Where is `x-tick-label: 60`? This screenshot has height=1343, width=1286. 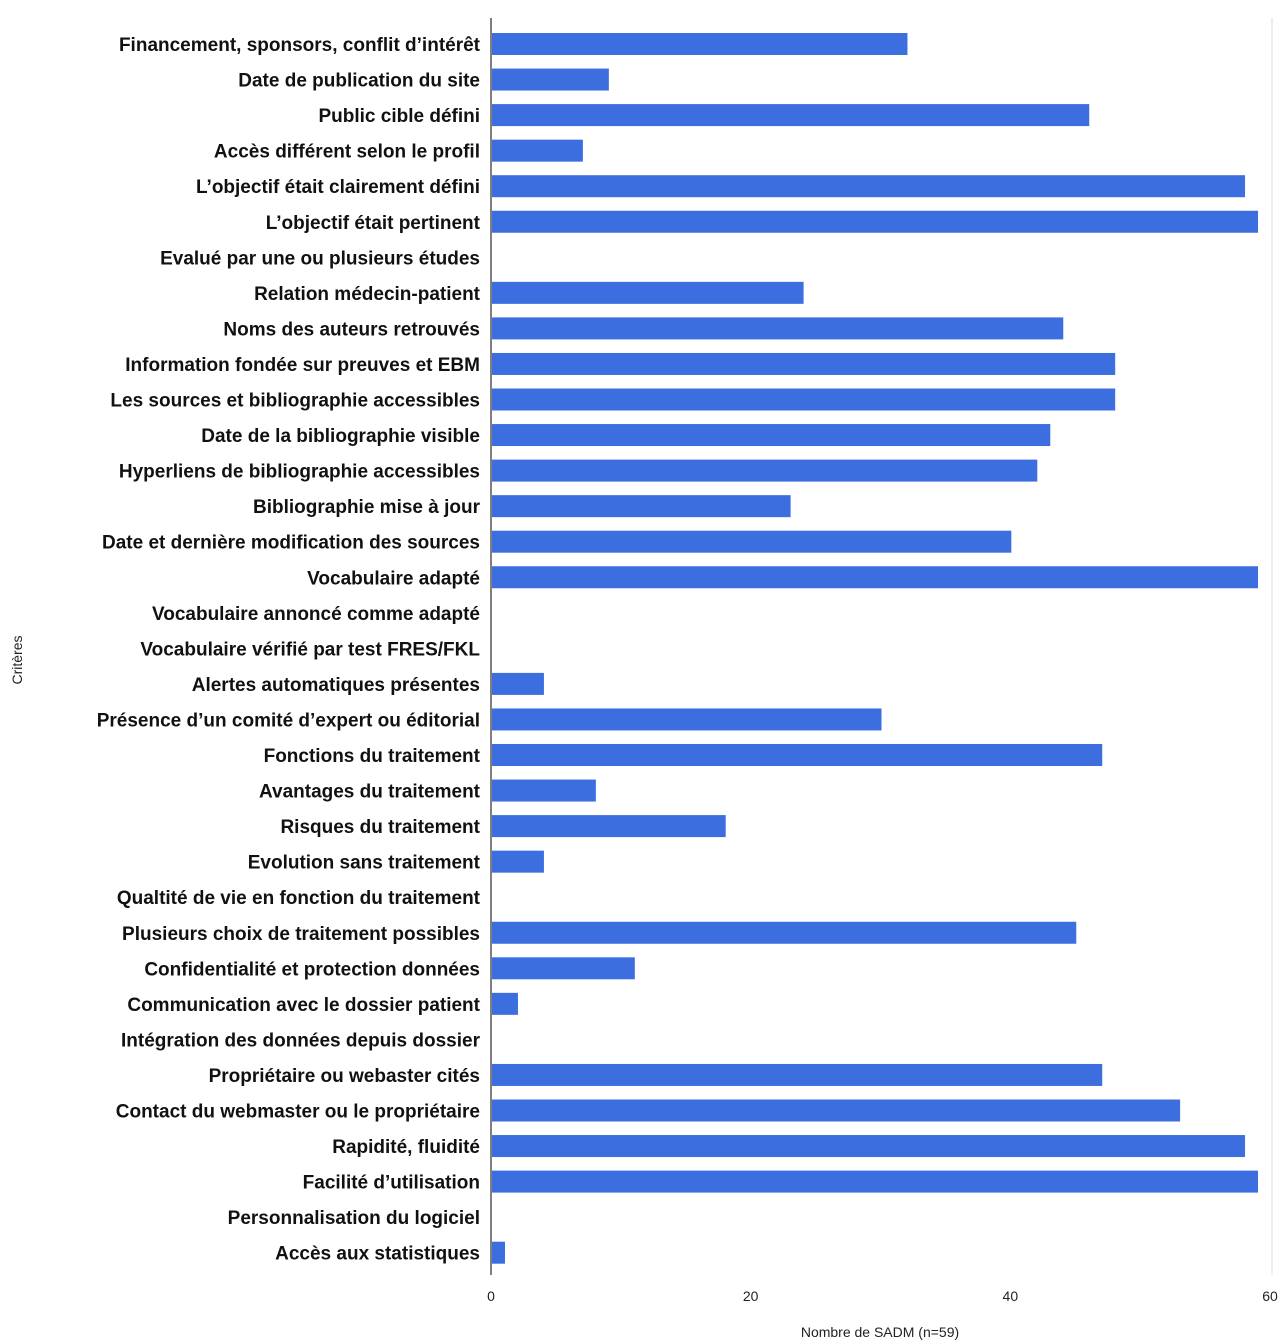
x-tick-label: 60 is located at coordinates (1270, 1296).